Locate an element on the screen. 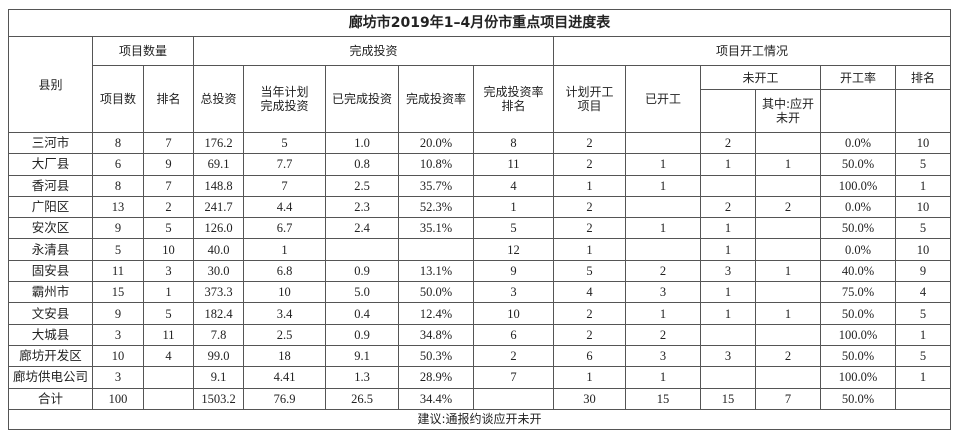 This screenshot has width=958, height=437. data-cell: 9.1 is located at coordinates (218, 377).